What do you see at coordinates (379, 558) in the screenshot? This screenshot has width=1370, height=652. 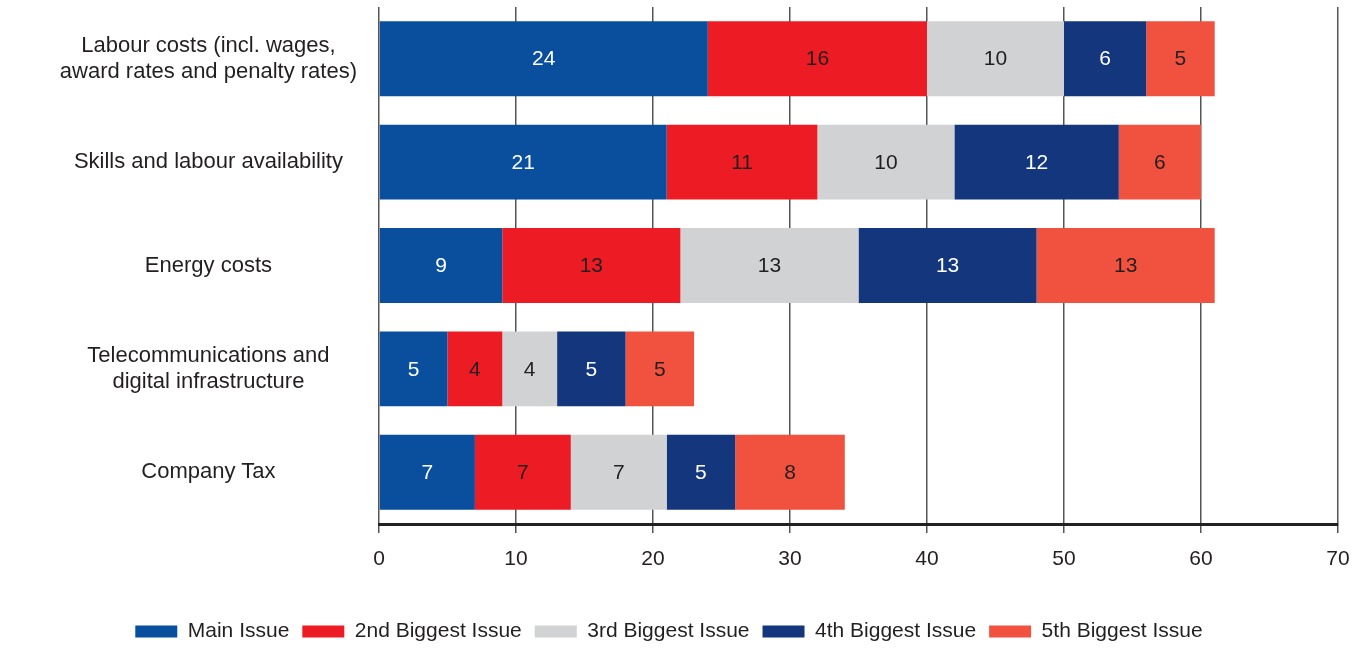 I see `x-tick-label: 0` at bounding box center [379, 558].